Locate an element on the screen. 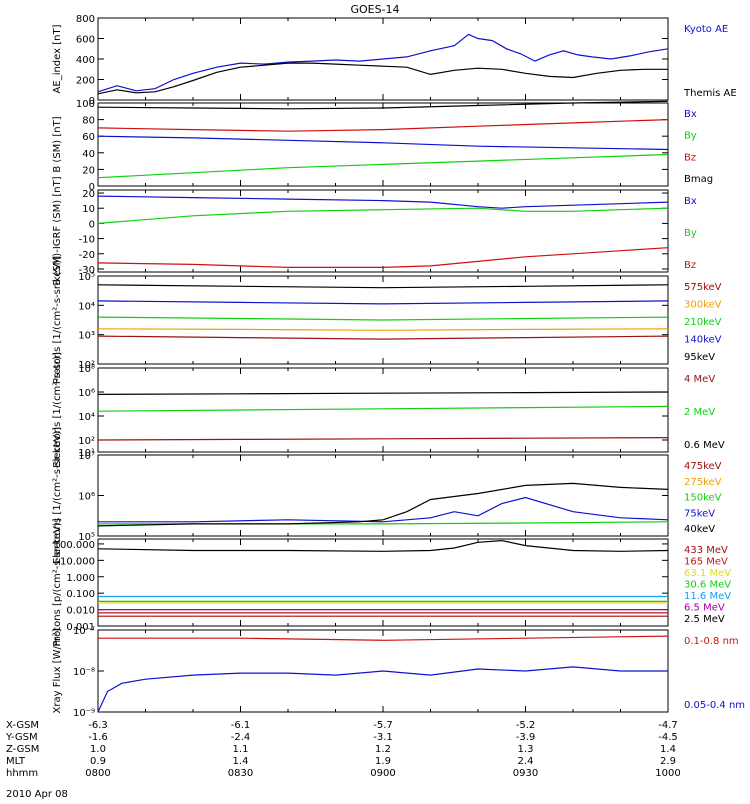 This screenshot has height=804, width=750. y-tick-label: 10.000 is located at coordinates (77, 561).